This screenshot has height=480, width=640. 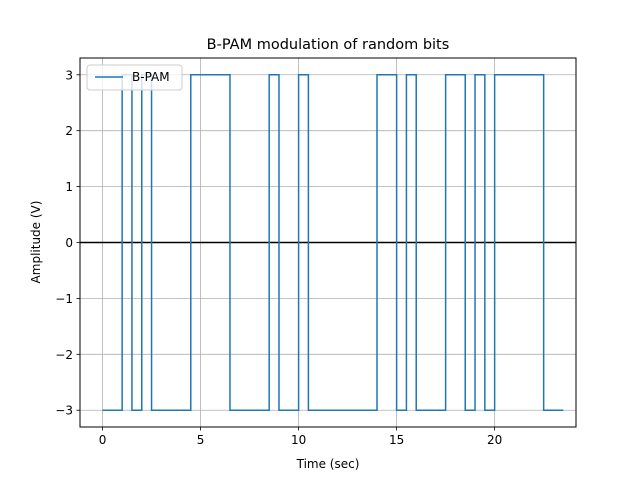 I want to click on x-axis-ticks: 0 5 10 15 20, so click(x=300, y=437).